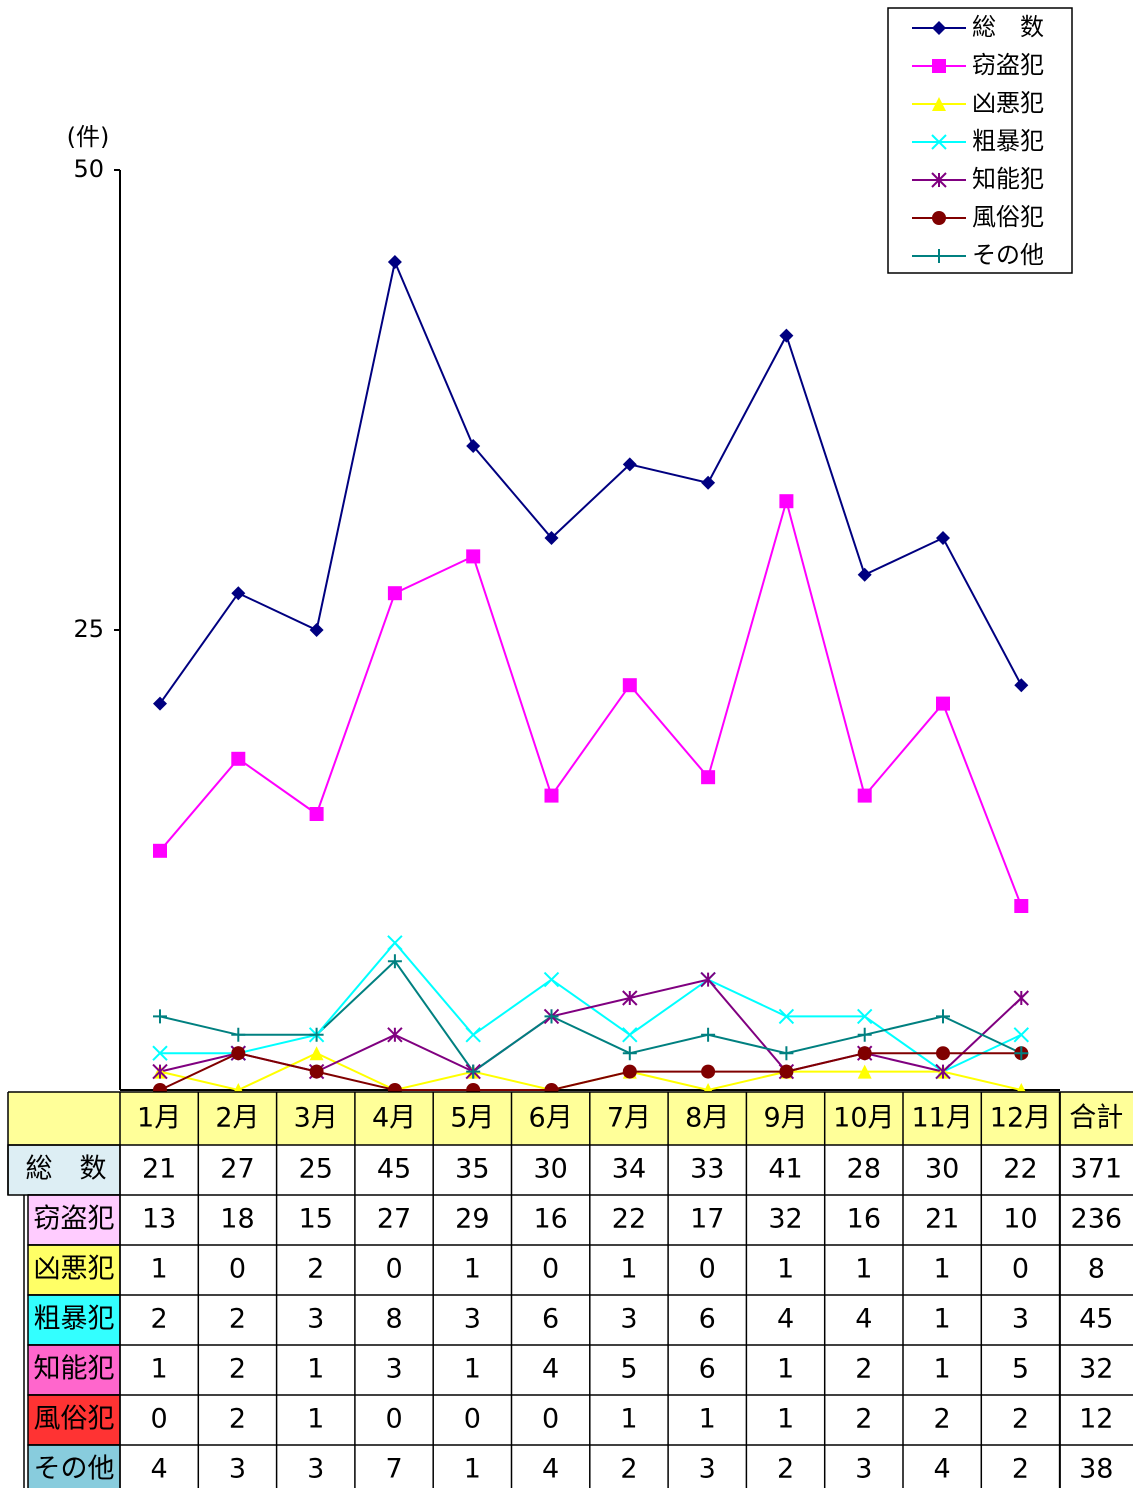  I want to click on row-label: 風俗犯, so click(74, 1419).